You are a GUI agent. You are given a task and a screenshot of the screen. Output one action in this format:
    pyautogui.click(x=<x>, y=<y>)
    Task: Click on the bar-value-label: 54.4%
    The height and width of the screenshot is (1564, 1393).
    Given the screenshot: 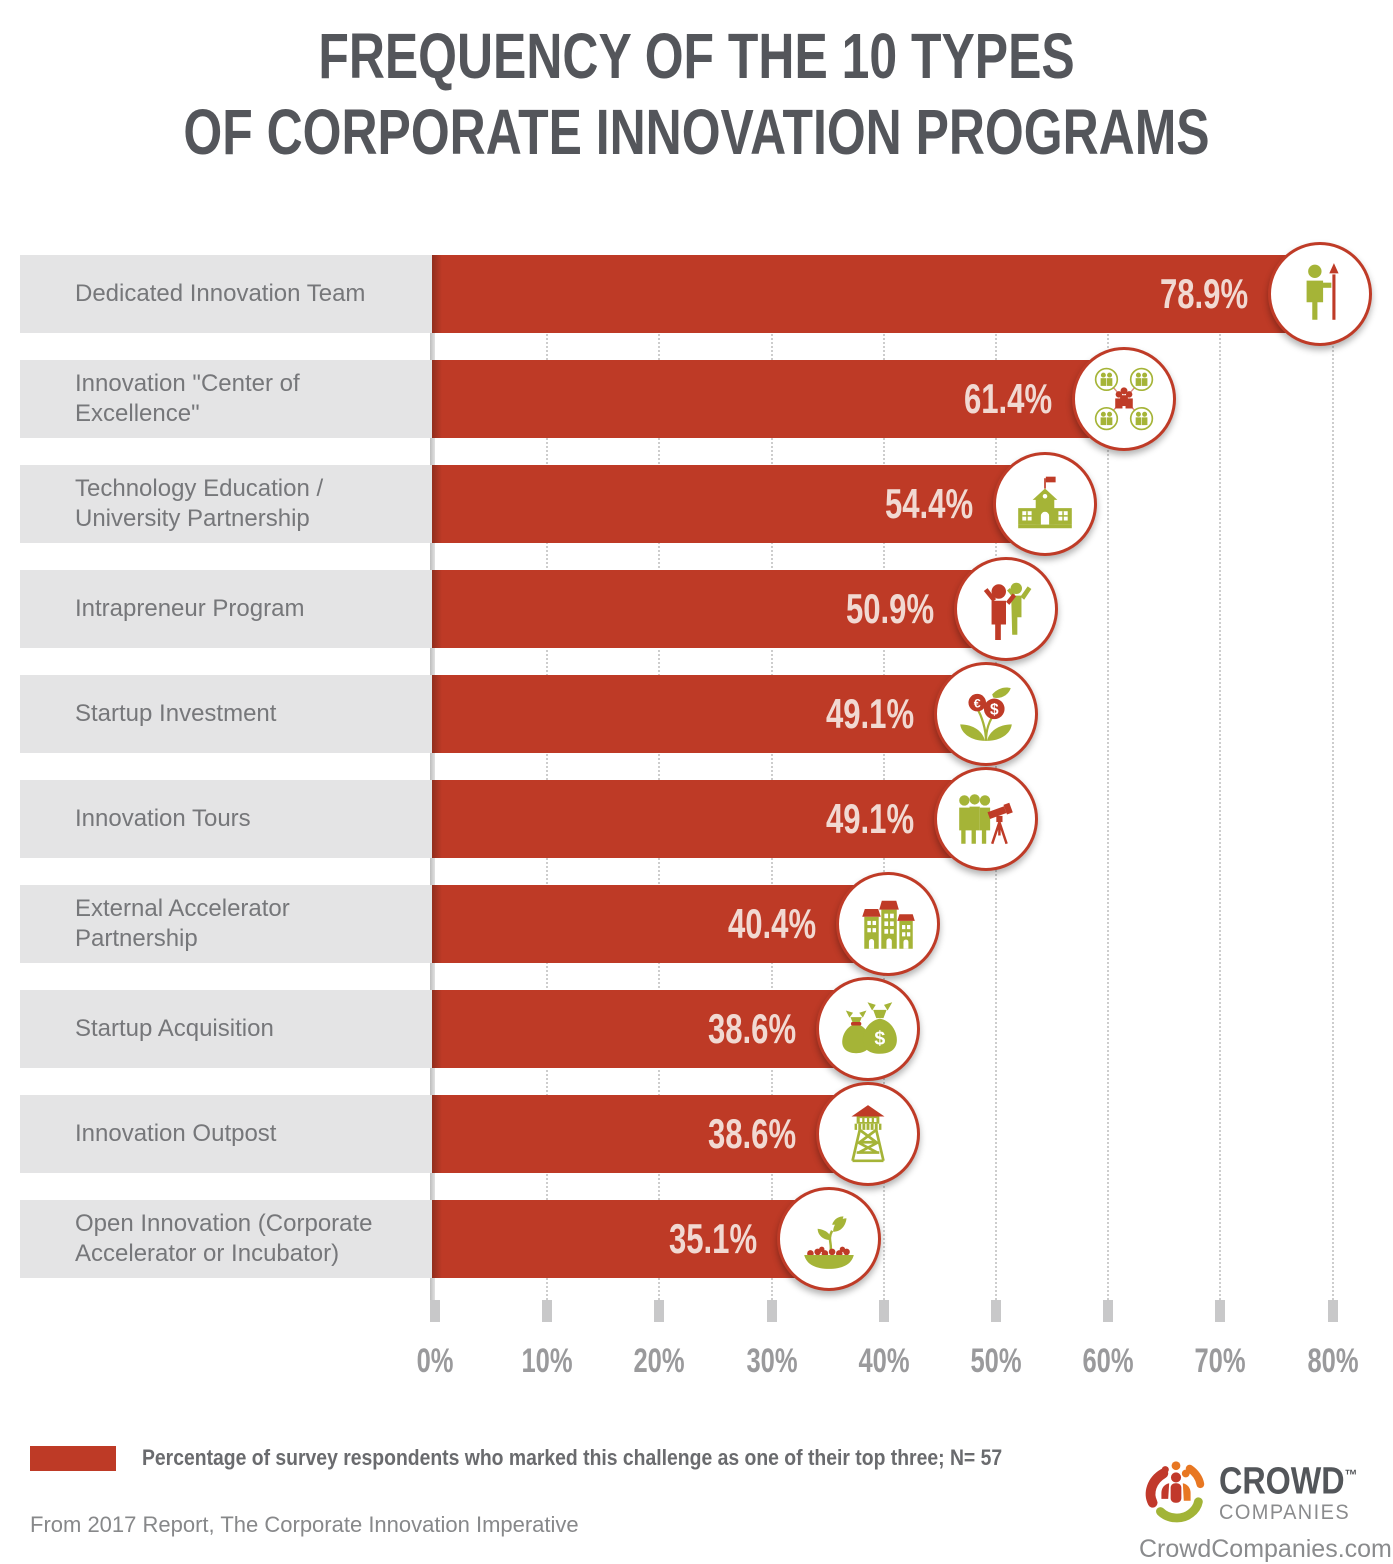 What is the action you would take?
    pyautogui.click(x=929, y=503)
    